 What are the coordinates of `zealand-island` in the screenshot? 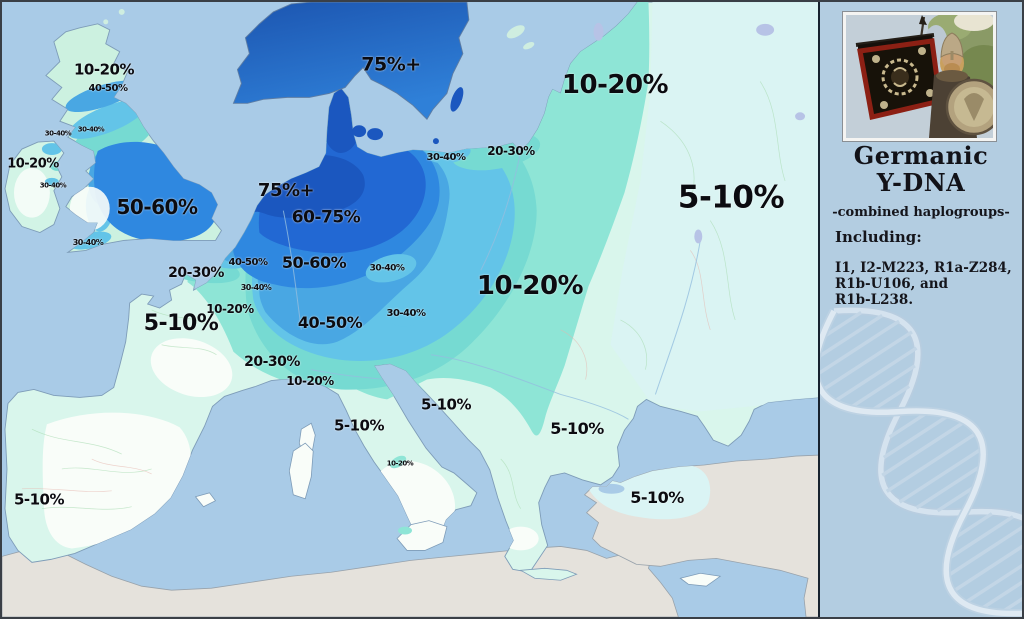 It's located at (375, 134).